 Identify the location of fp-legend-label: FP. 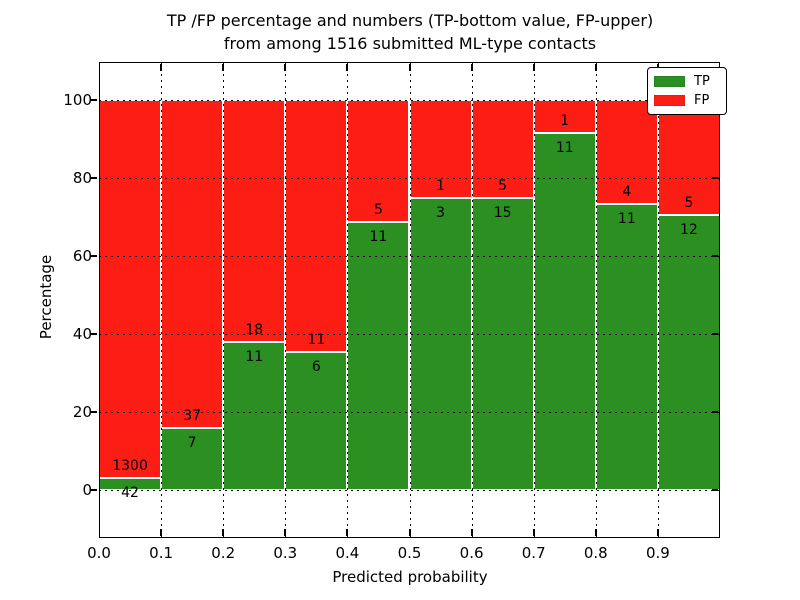
(702, 100).